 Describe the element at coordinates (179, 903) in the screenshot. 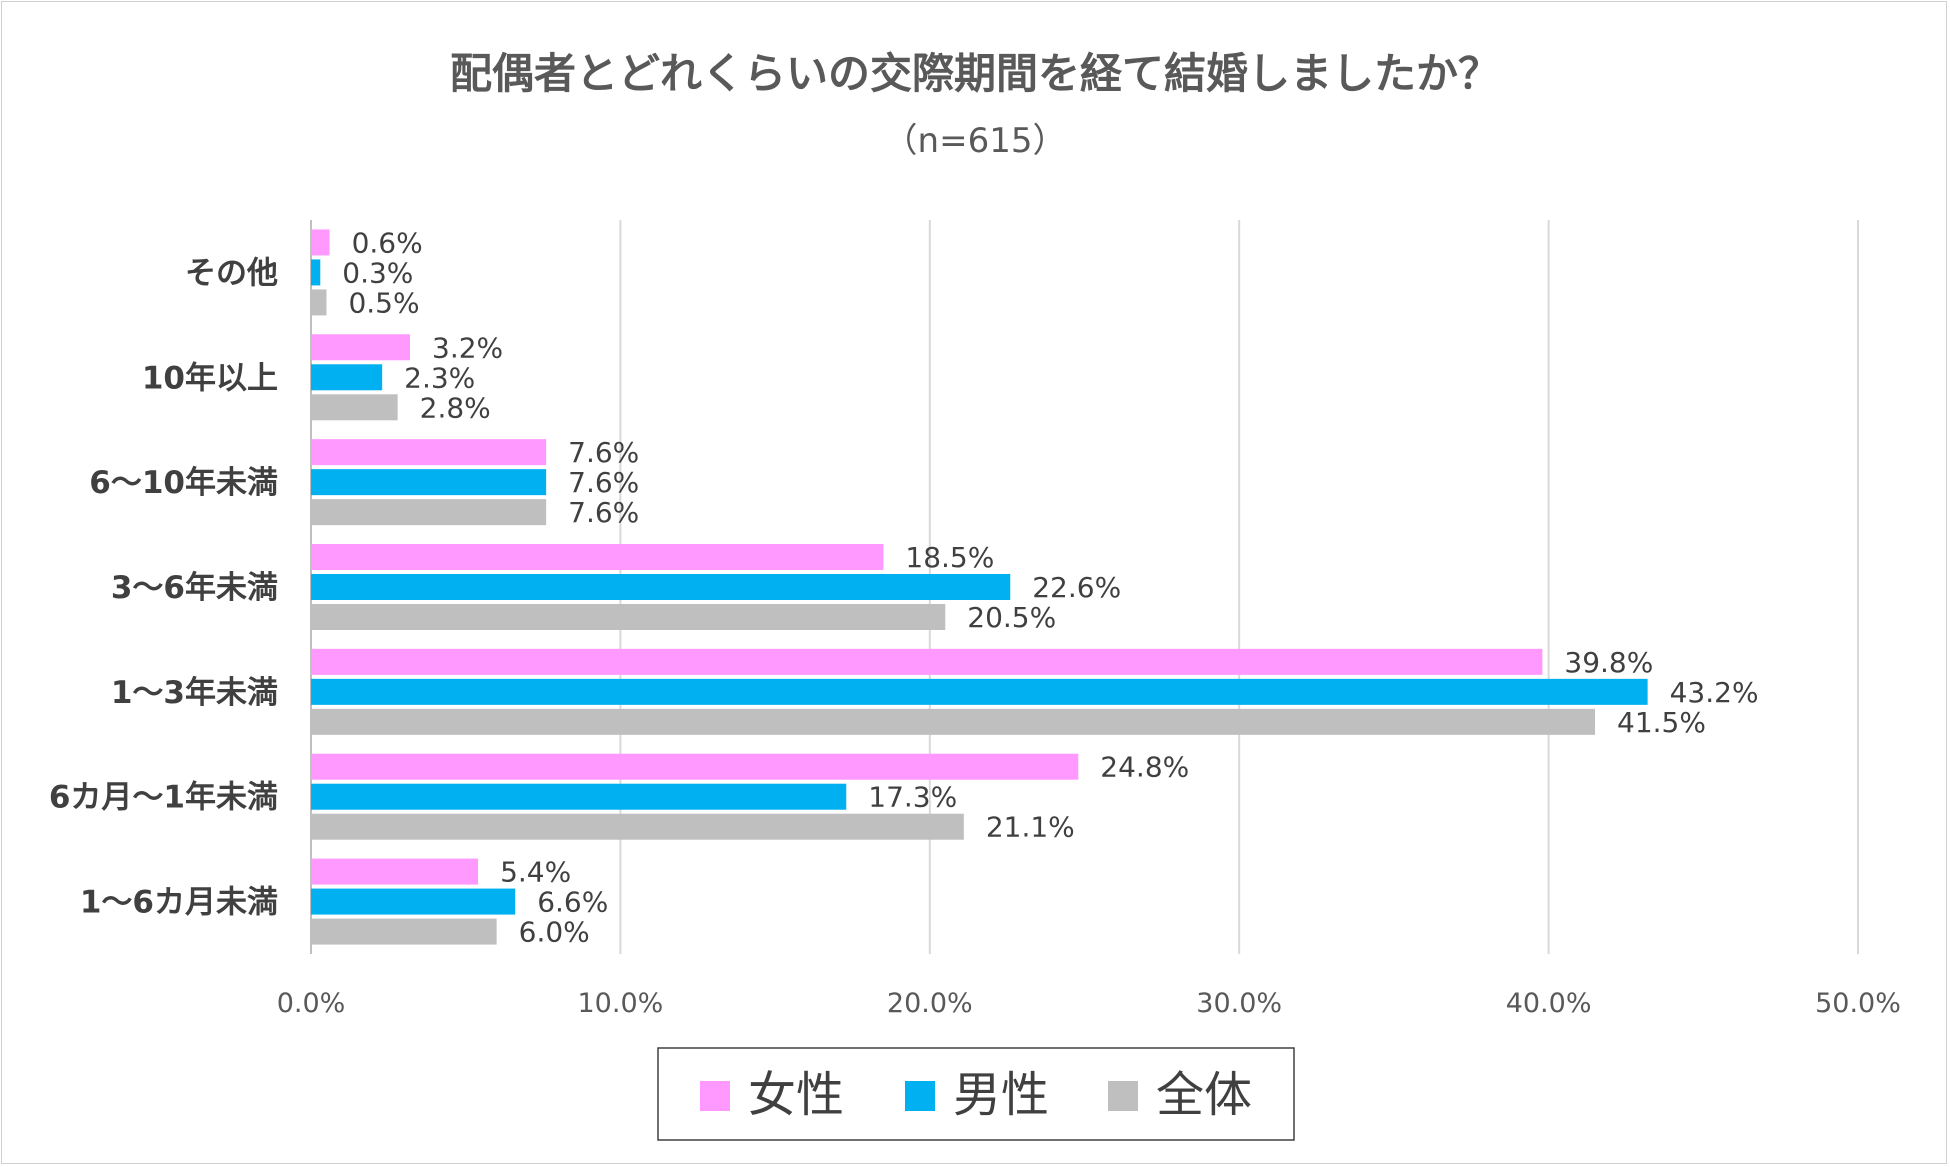

I see `category-label: 1～6カ月未満` at that location.